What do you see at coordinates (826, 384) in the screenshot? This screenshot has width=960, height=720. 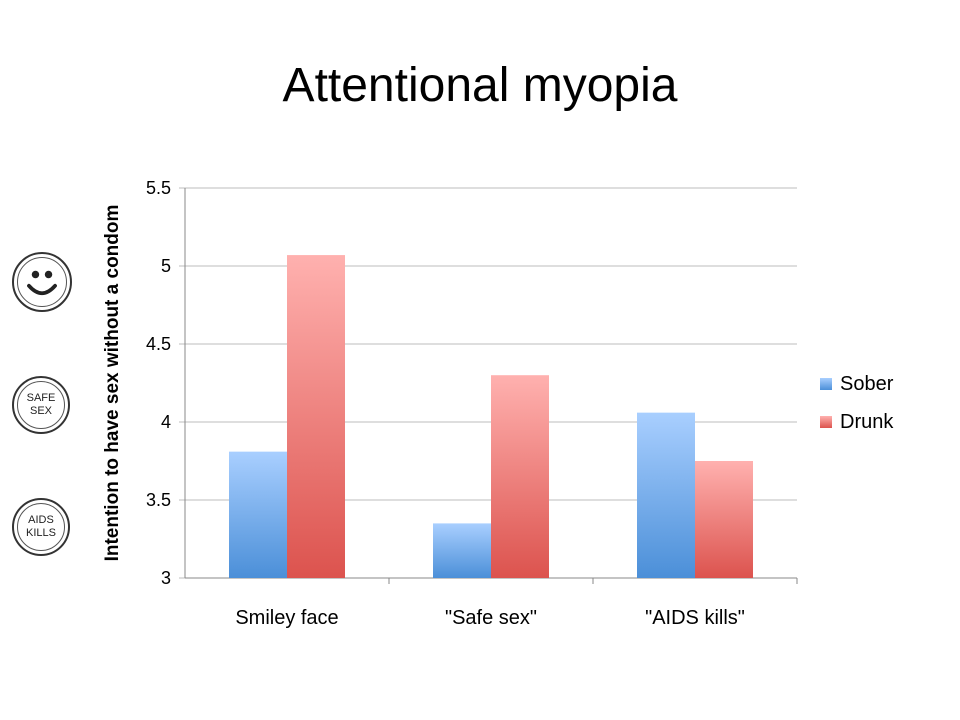 I see `legend-swatch-sober` at bounding box center [826, 384].